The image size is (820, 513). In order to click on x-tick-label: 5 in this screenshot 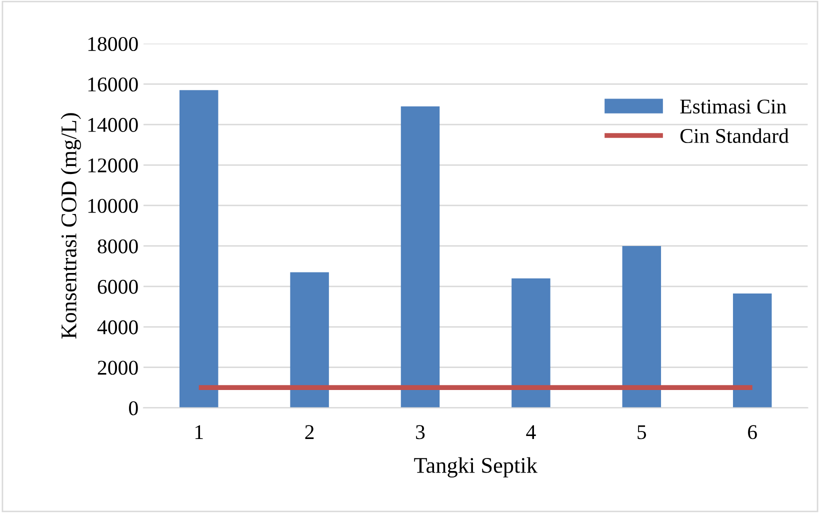, I will do `click(642, 432)`.